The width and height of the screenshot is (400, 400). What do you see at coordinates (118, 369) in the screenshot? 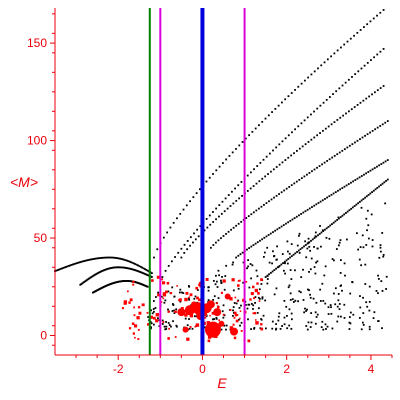
I see `x-tick-label: -2` at bounding box center [118, 369].